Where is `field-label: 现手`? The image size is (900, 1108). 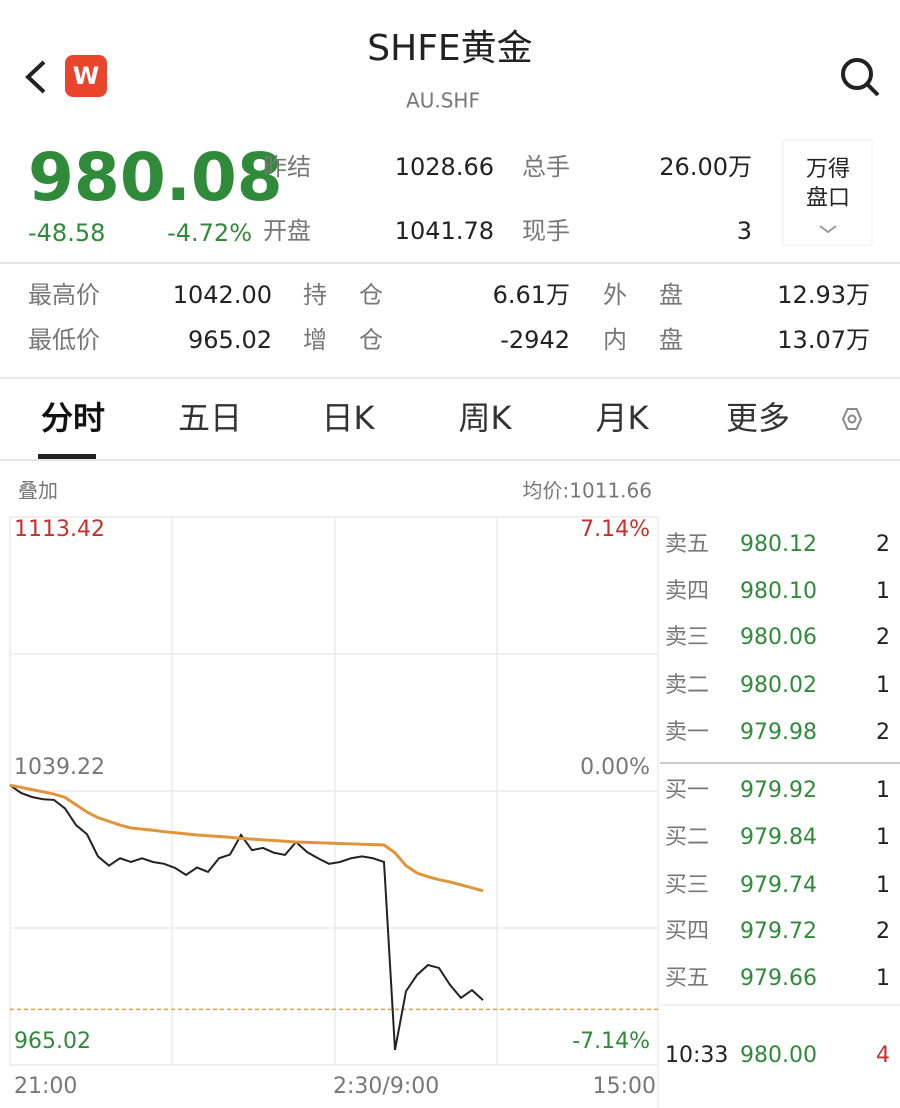
field-label: 现手 is located at coordinates (546, 231).